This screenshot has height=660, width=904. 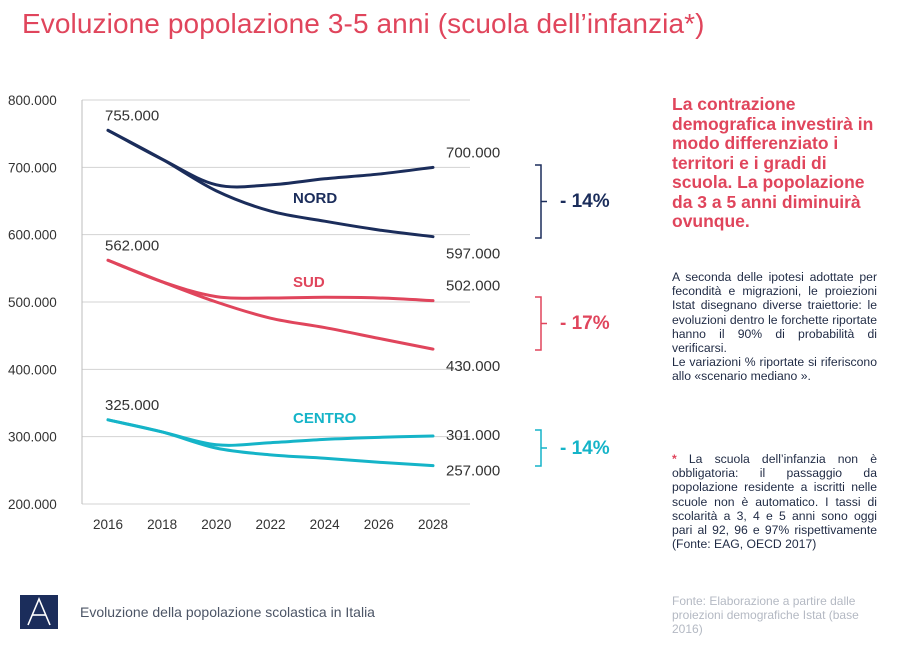 What do you see at coordinates (433, 524) in the screenshot?
I see `x-tick-label: 2028` at bounding box center [433, 524].